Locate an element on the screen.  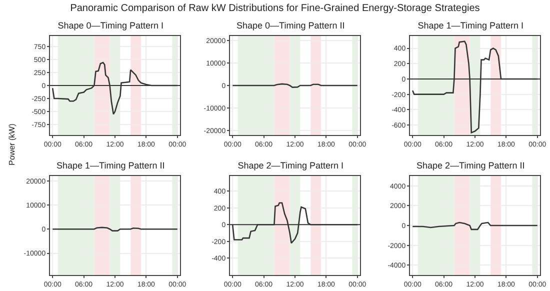
chart-title: Shape 0—Timing Pattern II is located at coordinates (290, 25).